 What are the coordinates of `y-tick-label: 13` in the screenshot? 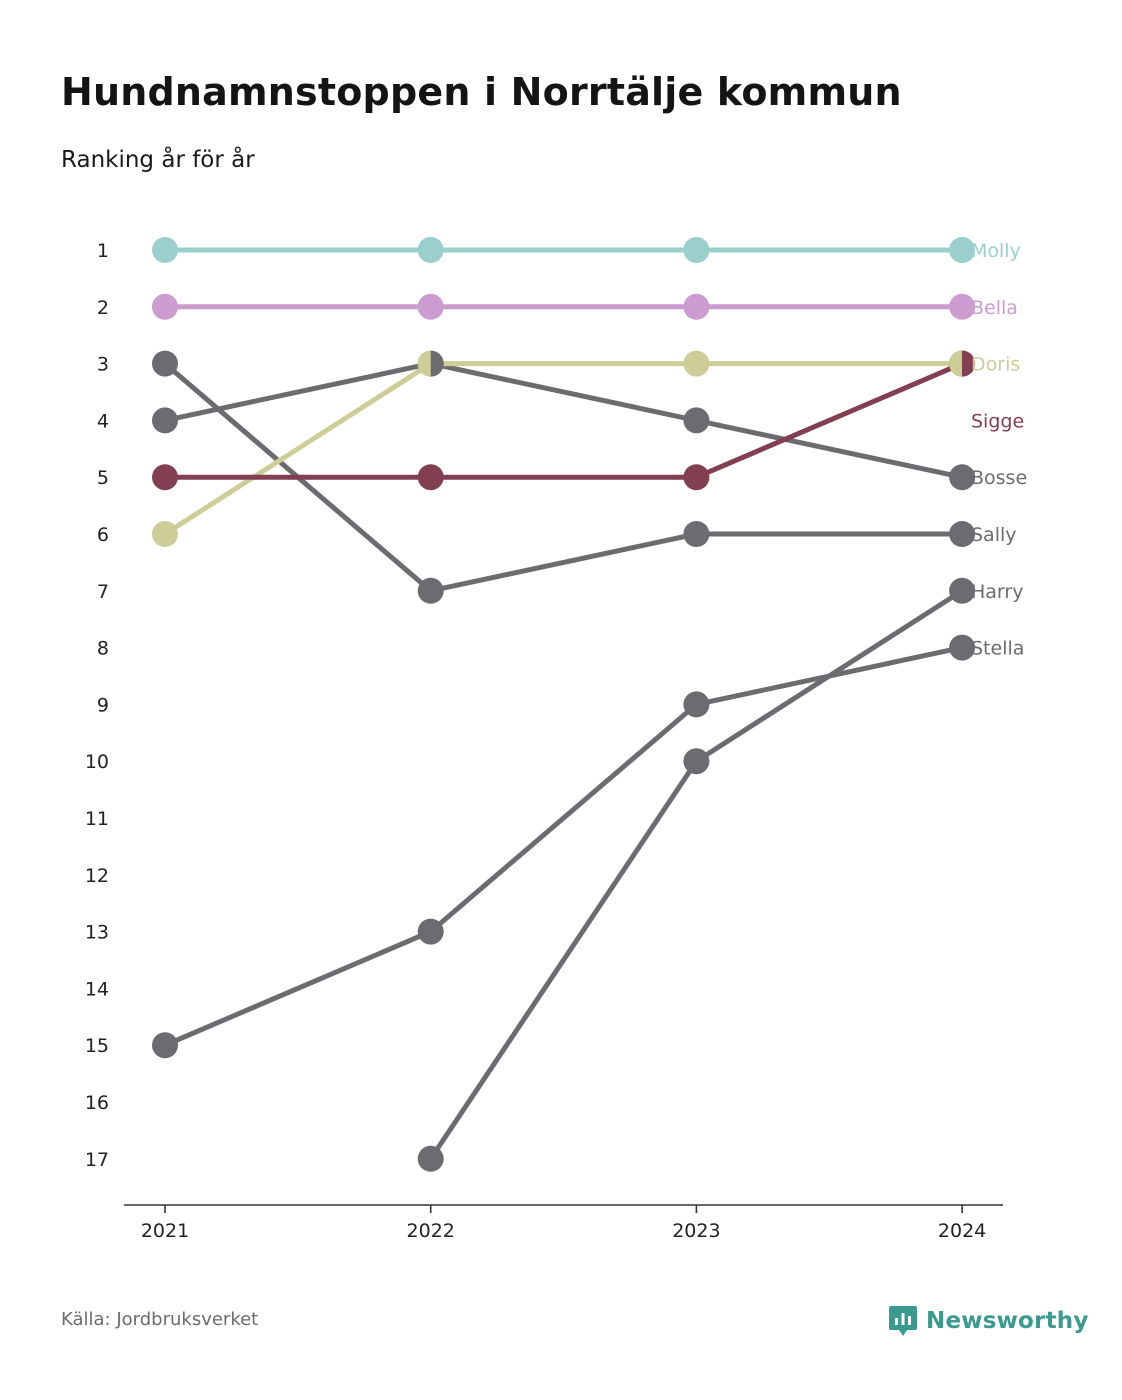 It's located at (97, 933).